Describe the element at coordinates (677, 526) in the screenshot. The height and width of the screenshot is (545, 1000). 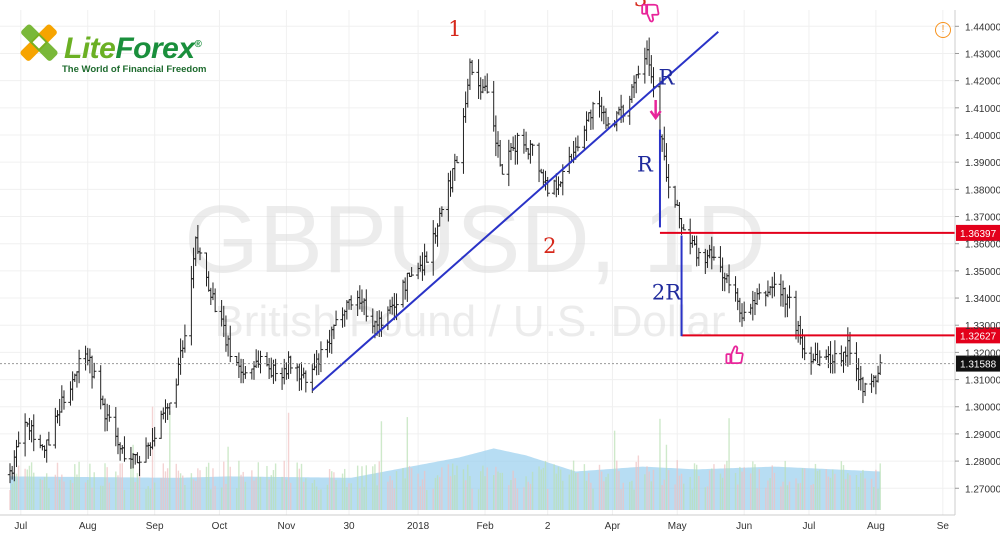
I see `time-tick-label: May` at that location.